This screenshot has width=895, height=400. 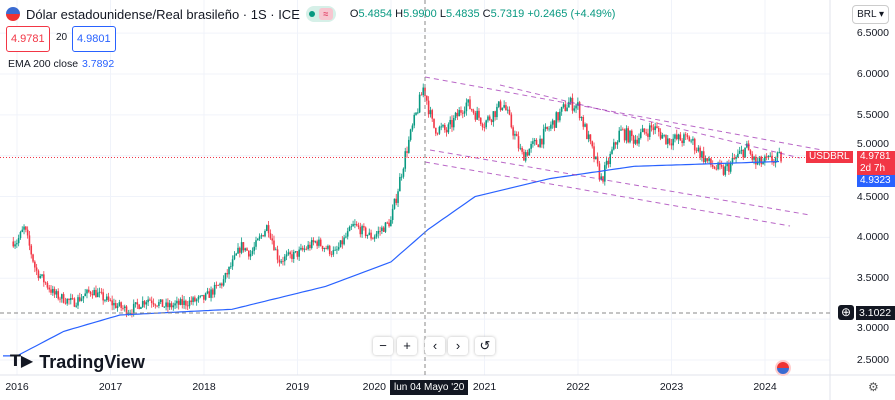 What do you see at coordinates (458, 346) in the screenshot?
I see `scroll-right-button: ›` at bounding box center [458, 346].